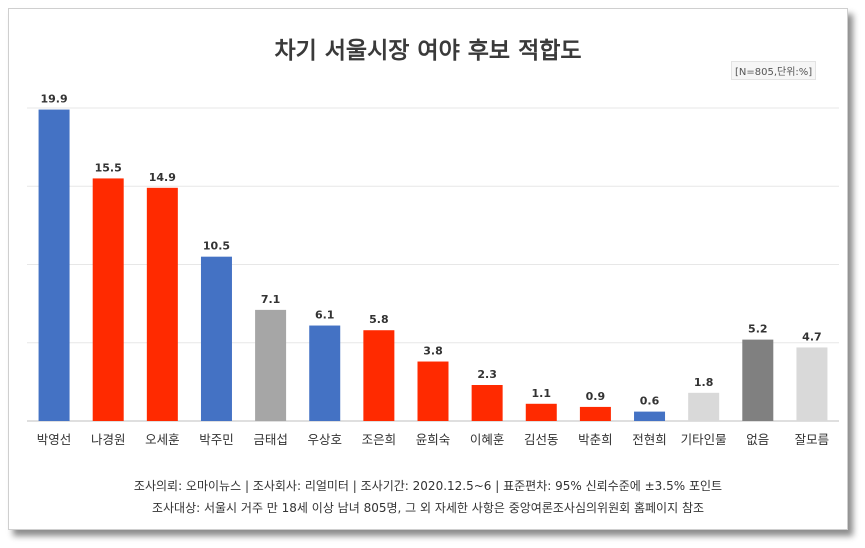  Describe the element at coordinates (271, 299) in the screenshot. I see `value-label-4: 7.1` at that location.